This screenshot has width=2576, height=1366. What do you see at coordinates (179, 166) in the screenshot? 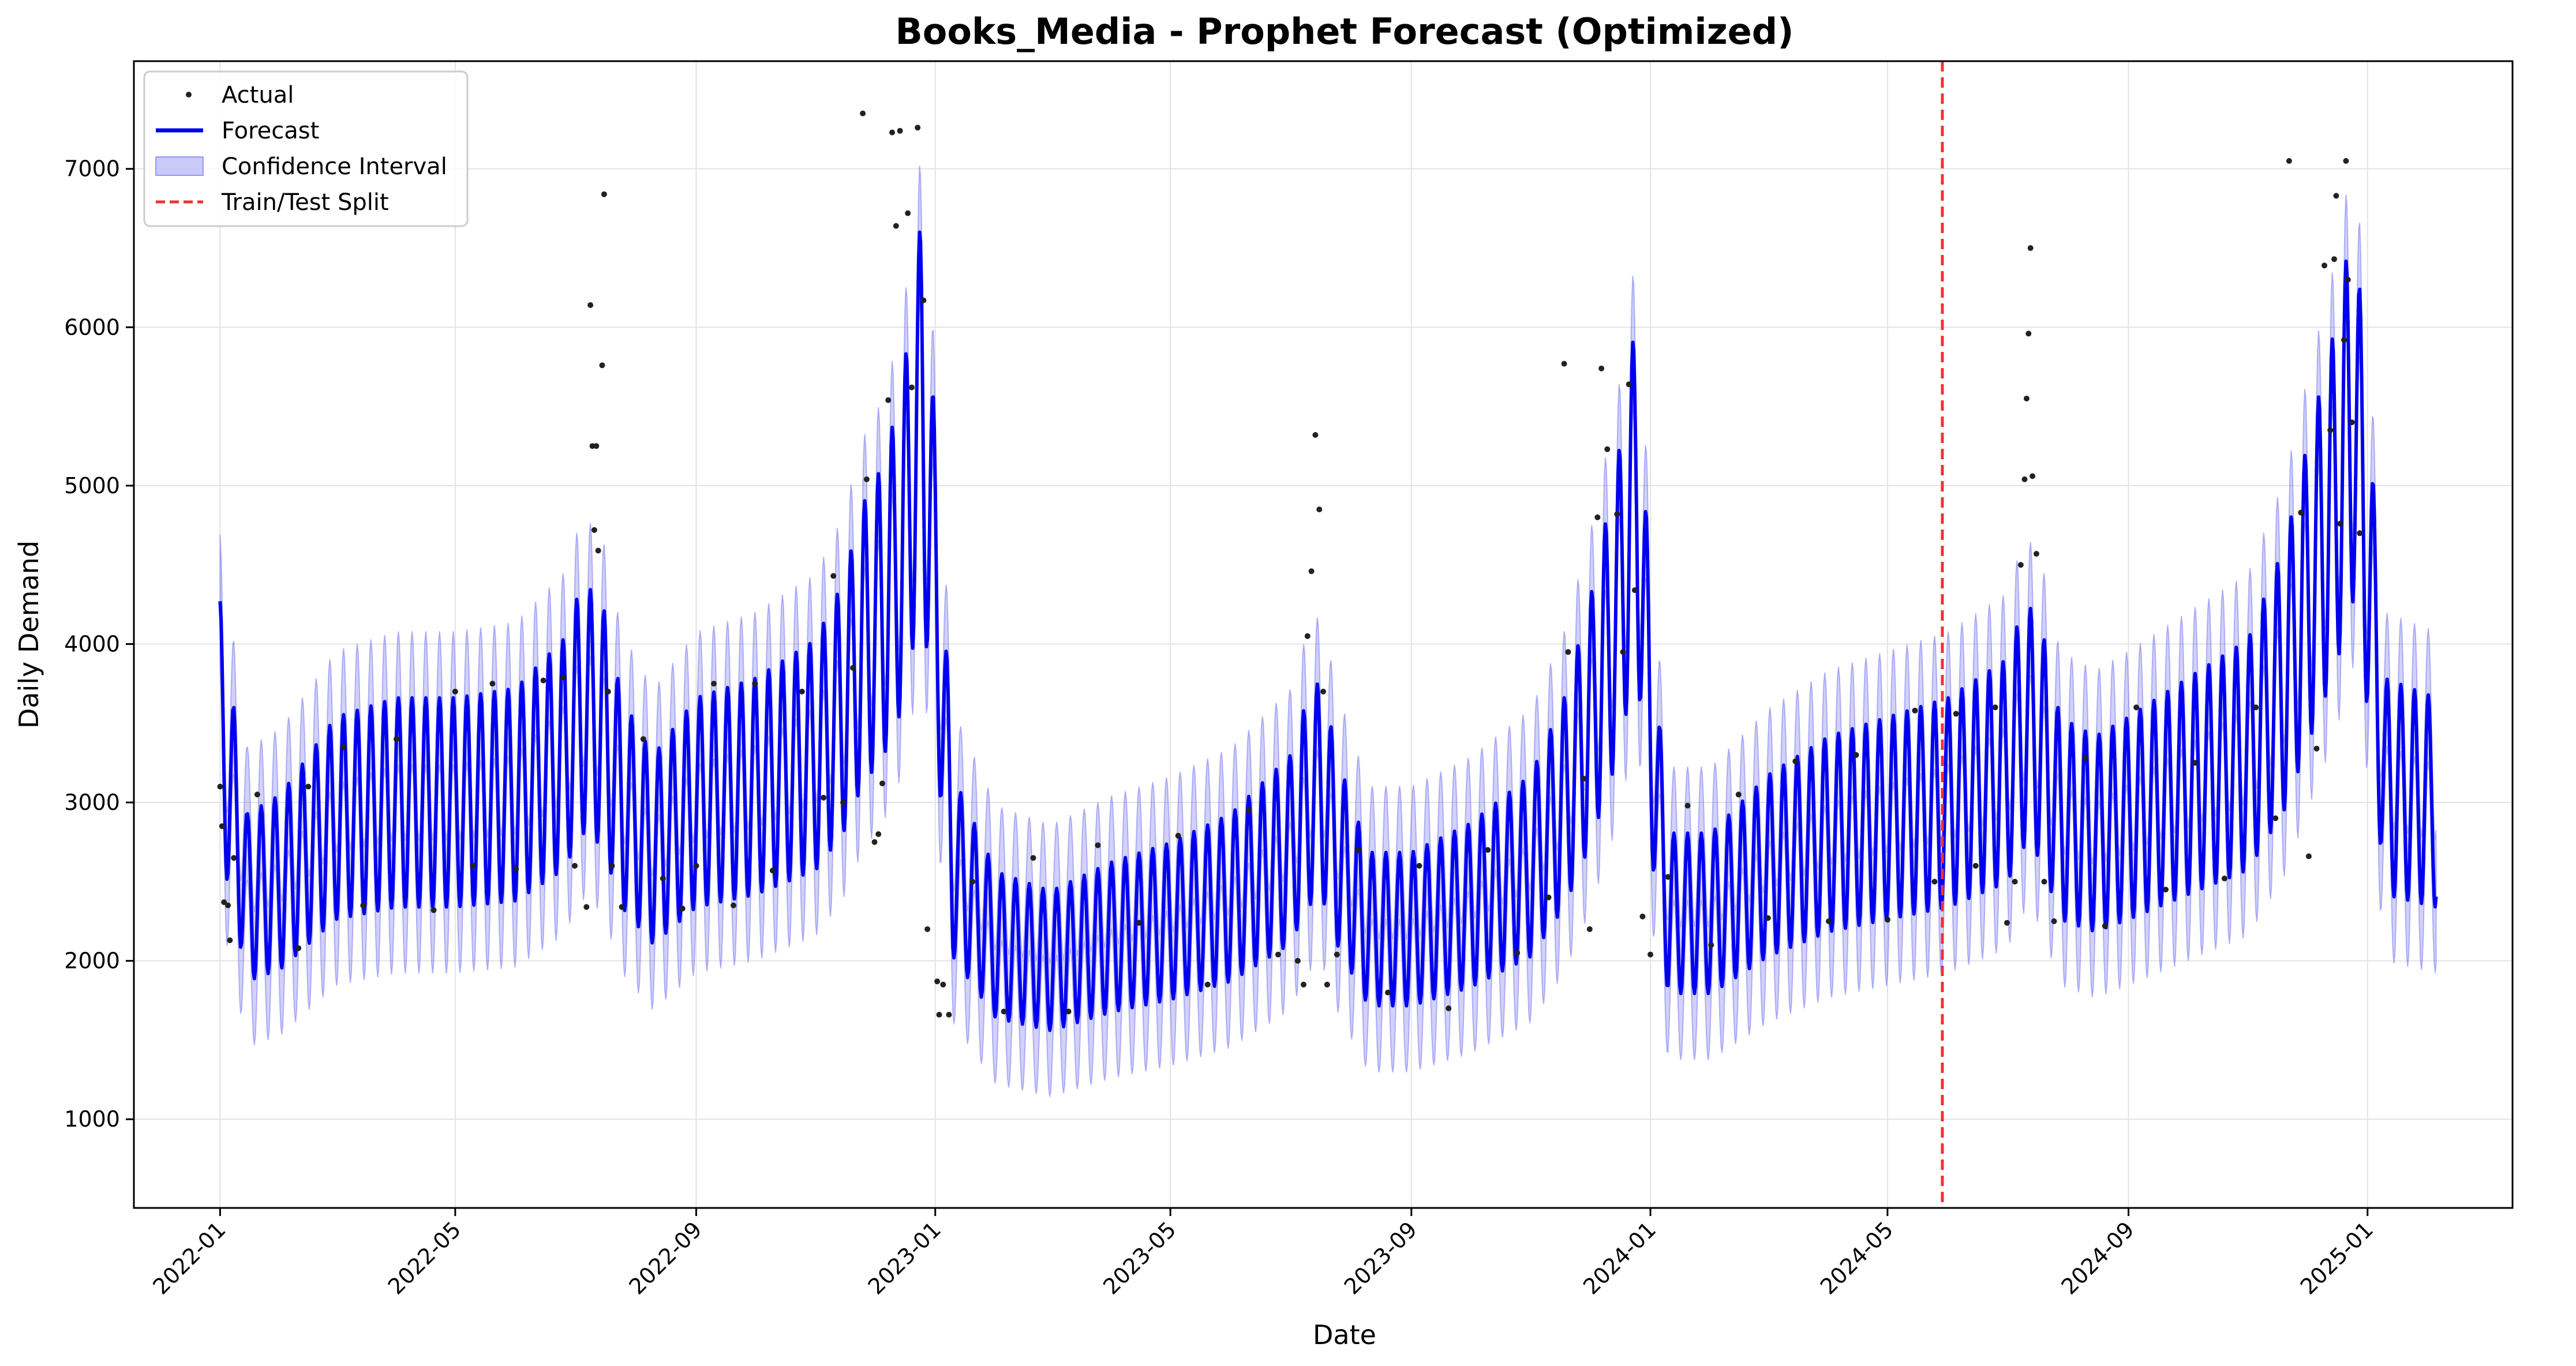
I see `legend-band-marker` at bounding box center [179, 166].